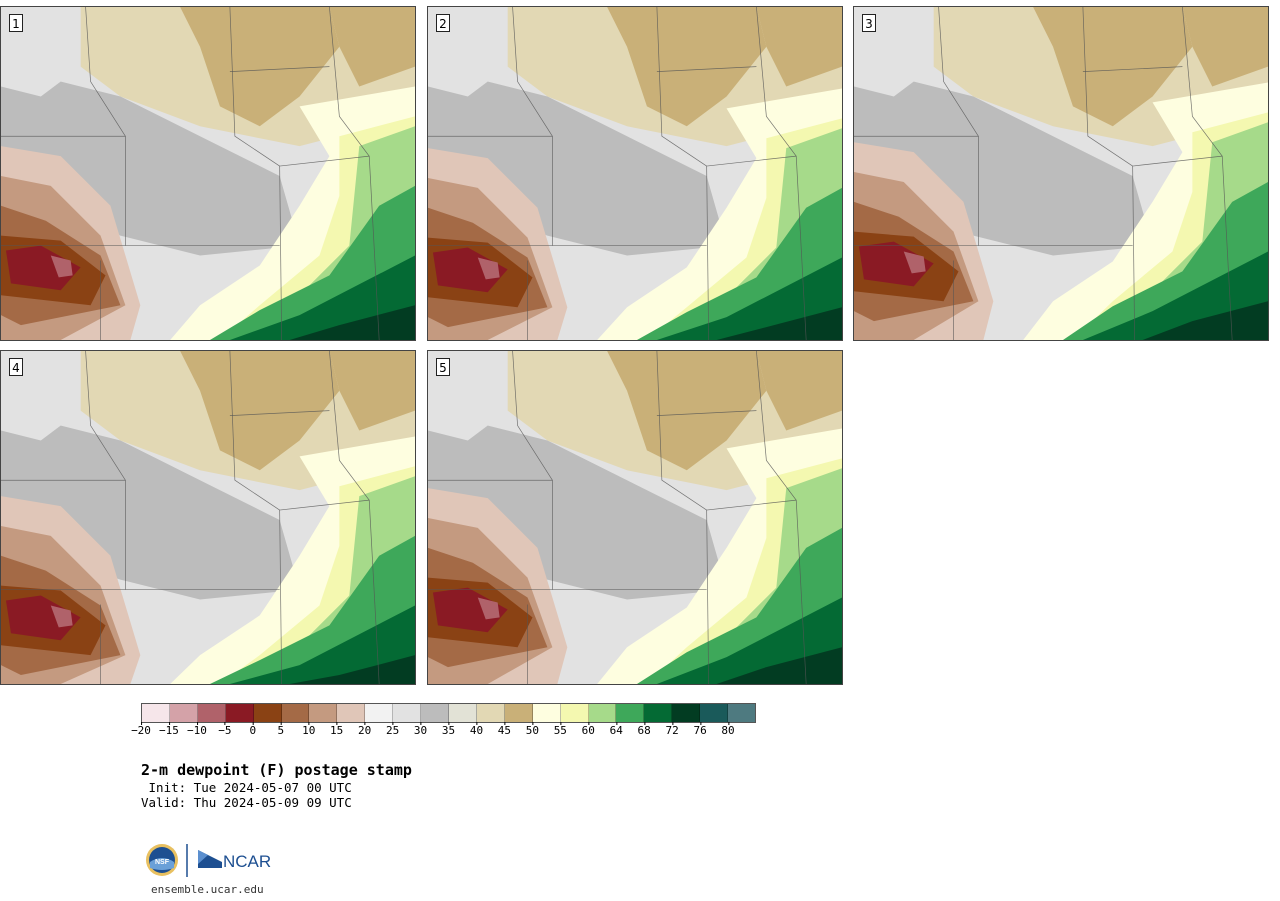 The image size is (1280, 901). Describe the element at coordinates (225, 729) in the screenshot. I see `colorbar-tick-label: −5` at that location.